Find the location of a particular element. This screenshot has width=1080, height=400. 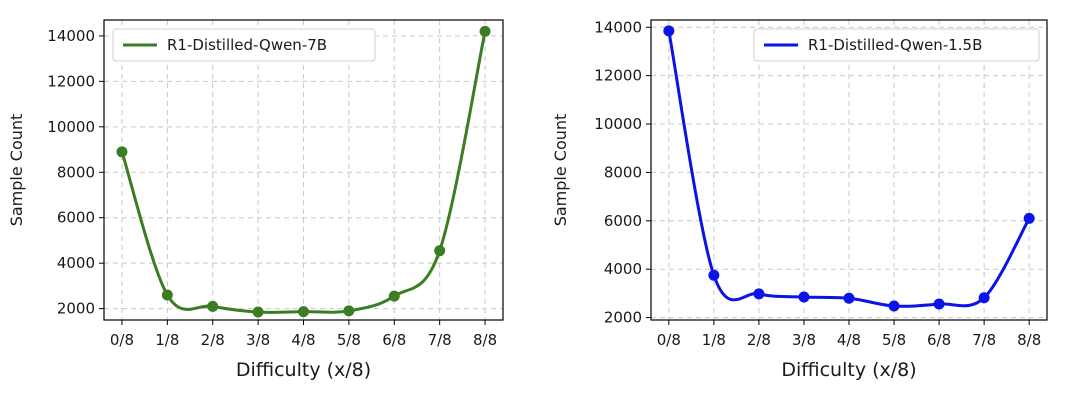

right-chart-legend-box is located at coordinates (896, 45).